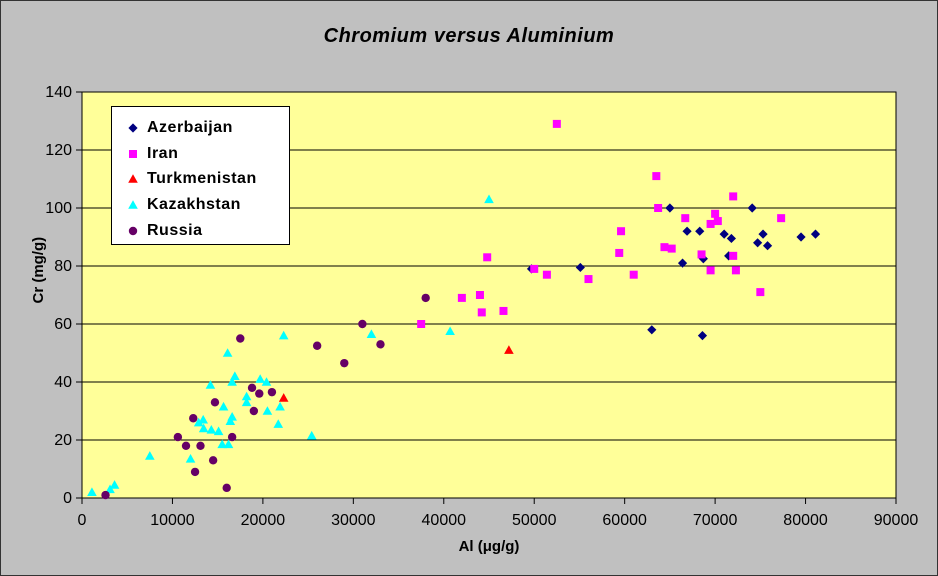  I want to click on legend-marker-russia, so click(133, 231).